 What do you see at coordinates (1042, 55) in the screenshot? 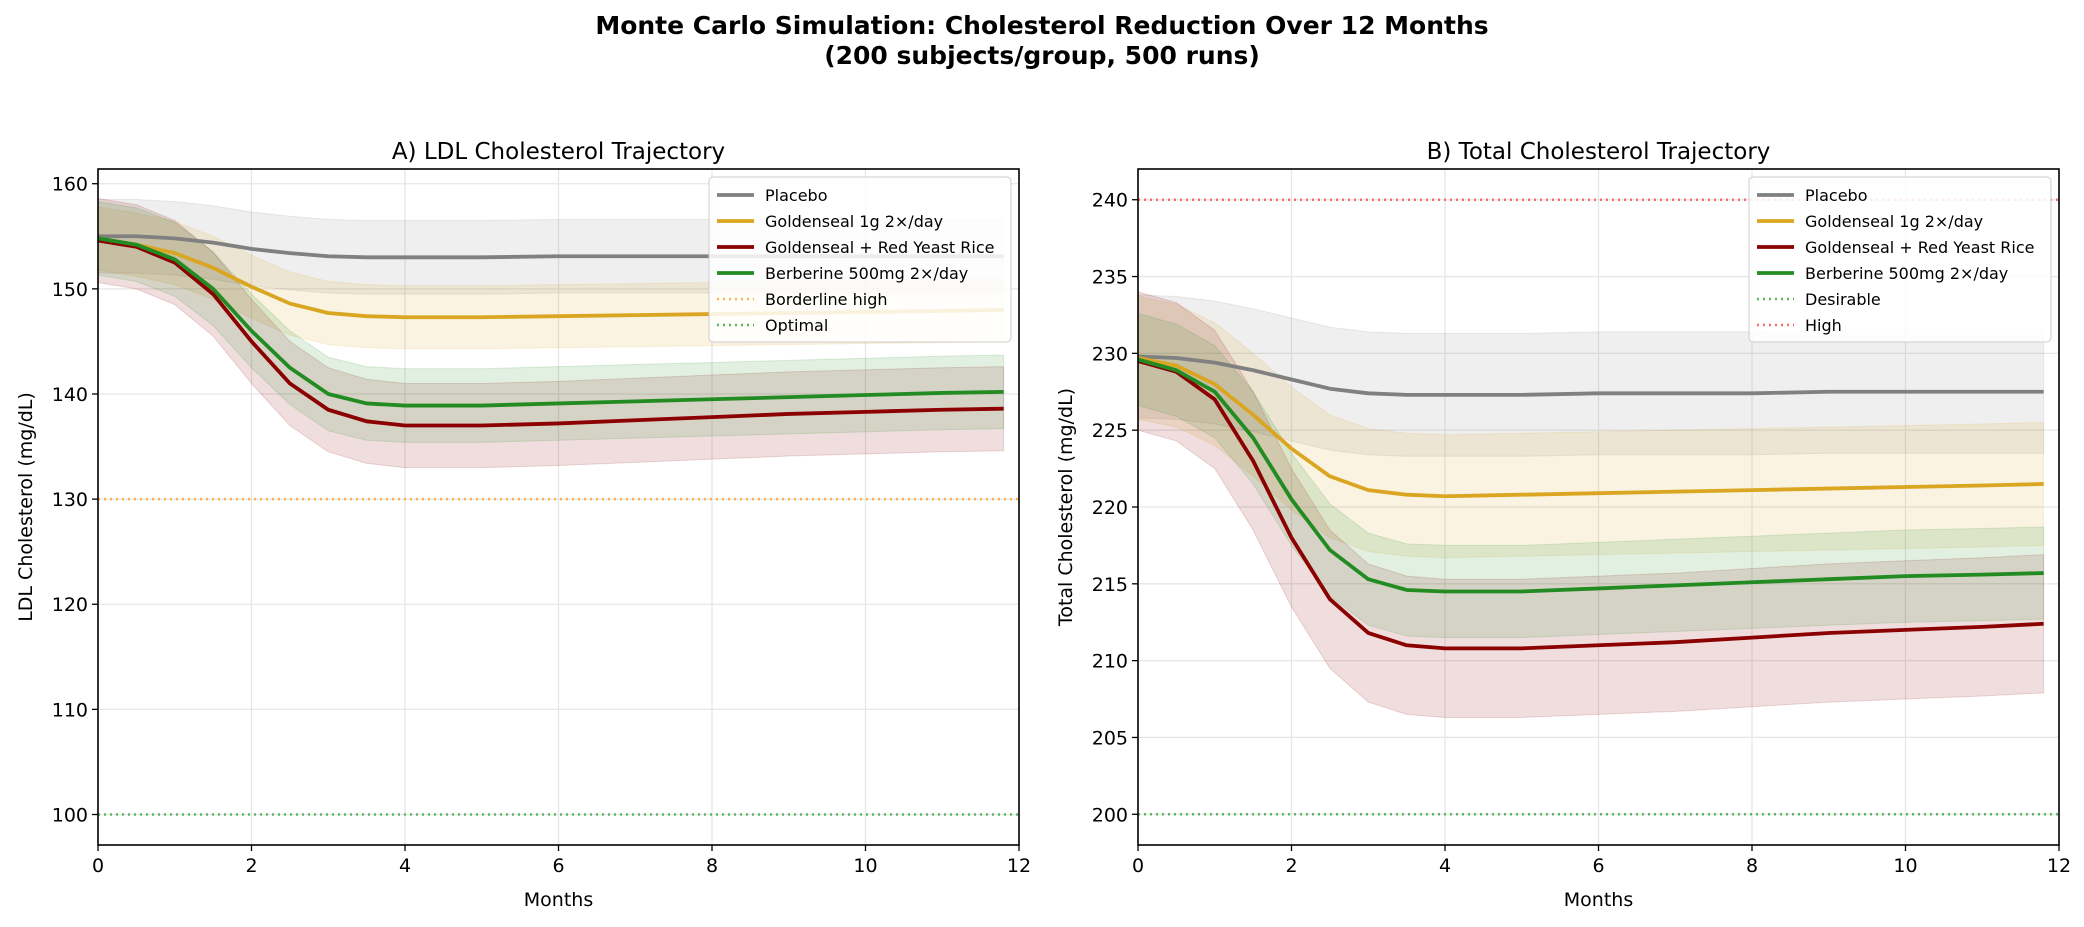
I see `figure-title-line2: (200 subjects/group, 500 runs)` at bounding box center [1042, 55].